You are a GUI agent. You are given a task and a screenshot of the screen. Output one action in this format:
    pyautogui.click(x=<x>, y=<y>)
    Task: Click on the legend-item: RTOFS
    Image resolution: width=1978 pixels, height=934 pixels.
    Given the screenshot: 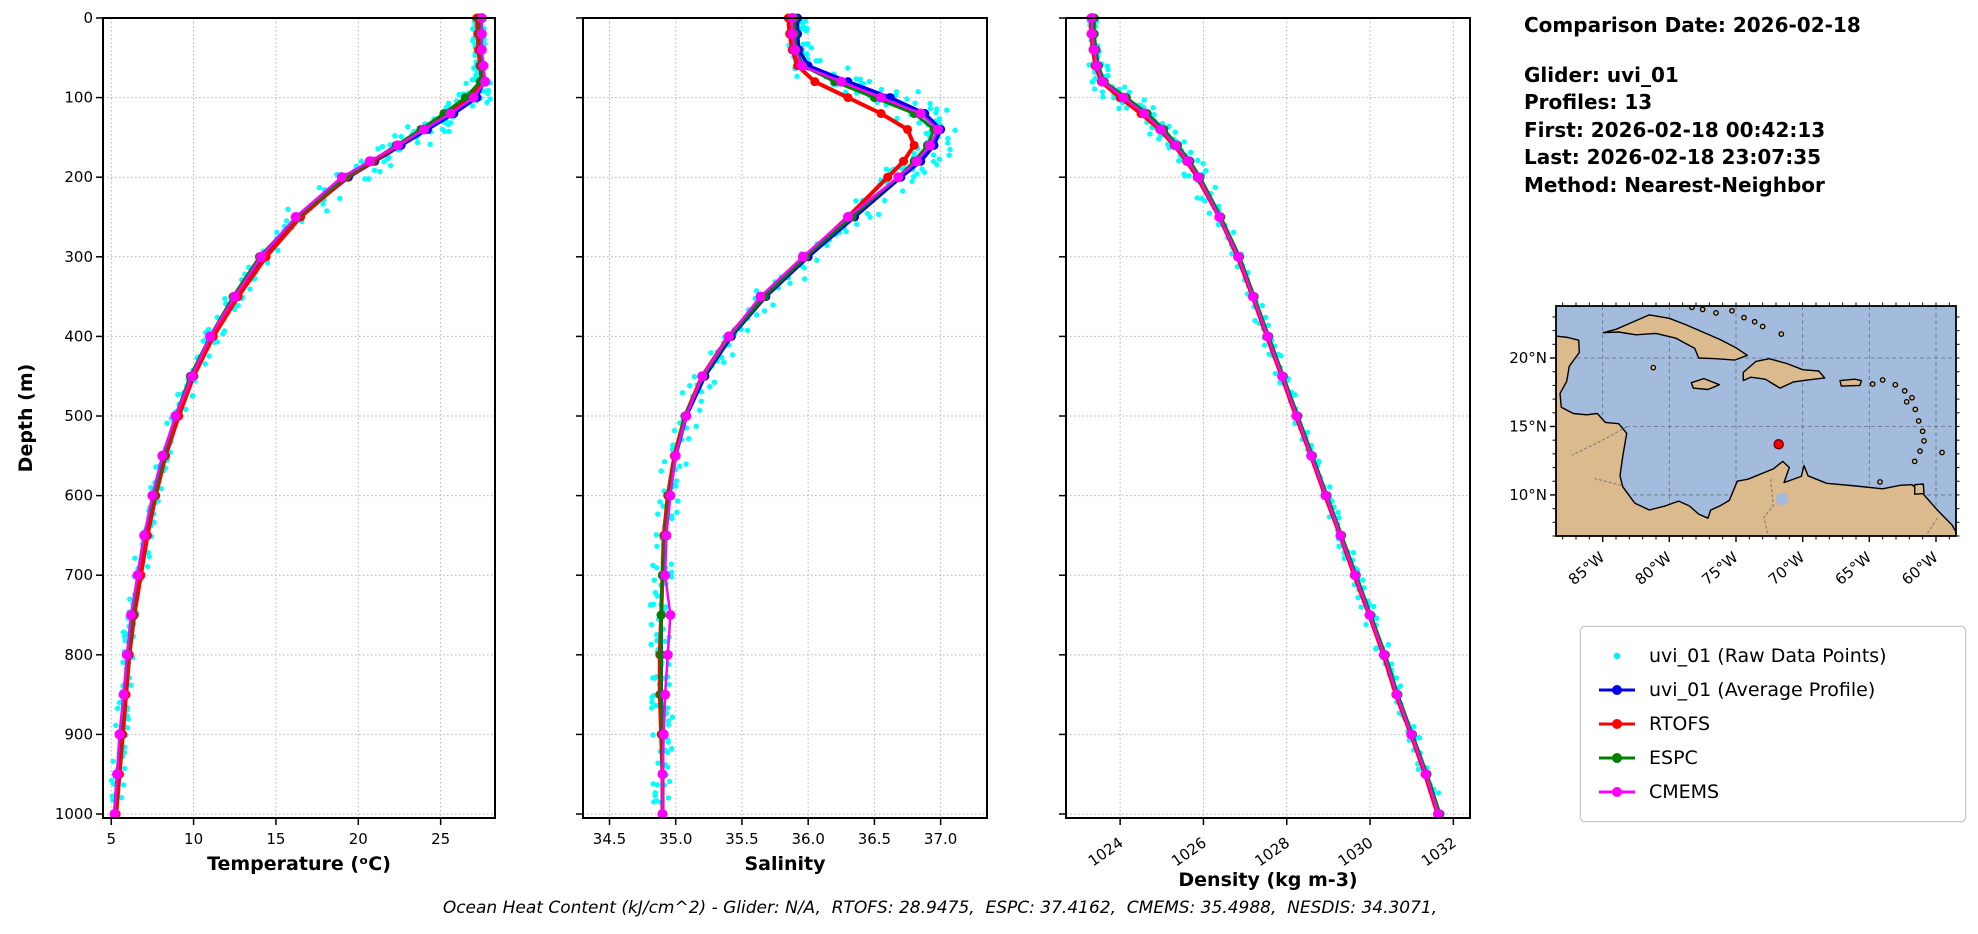 What is the action you would take?
    pyautogui.click(x=1773, y=724)
    